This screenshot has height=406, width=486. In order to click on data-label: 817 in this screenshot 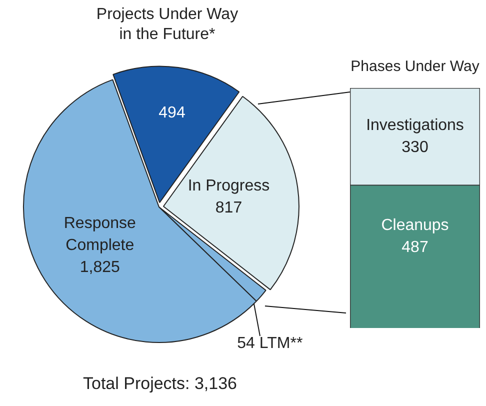, I will do `click(228, 207)`.